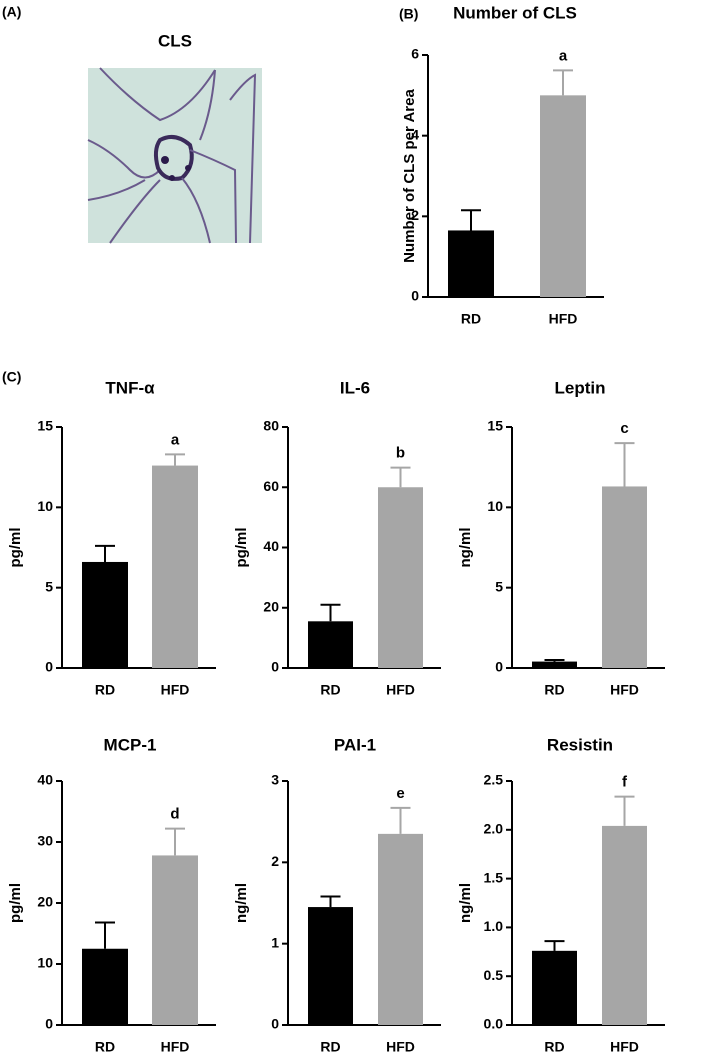 The image size is (709, 1057). What do you see at coordinates (624, 428) in the screenshot?
I see `significance-letter: c` at bounding box center [624, 428].